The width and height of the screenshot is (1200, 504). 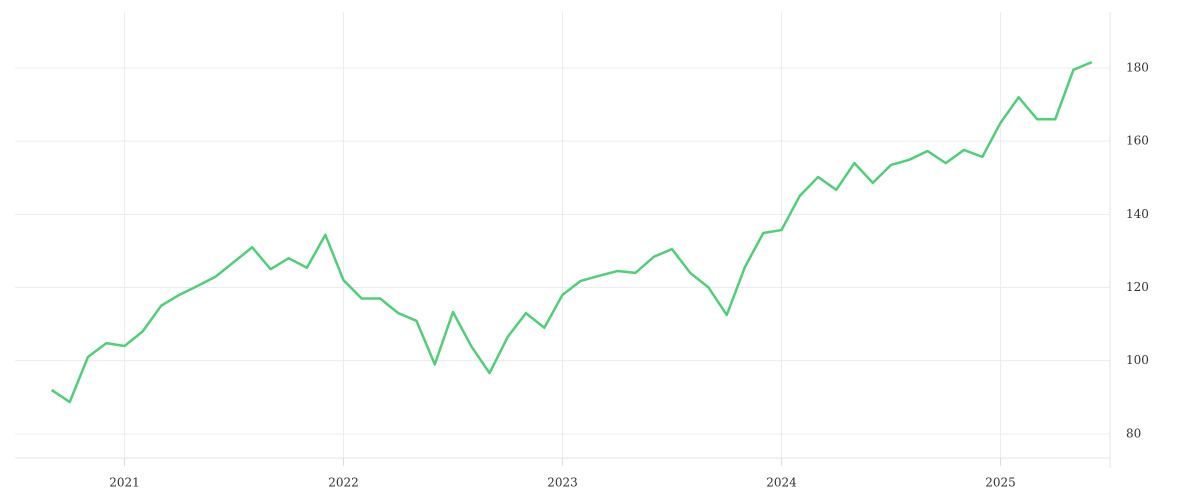 What do you see at coordinates (1137, 360) in the screenshot?
I see `y-tick-label: 100` at bounding box center [1137, 360].